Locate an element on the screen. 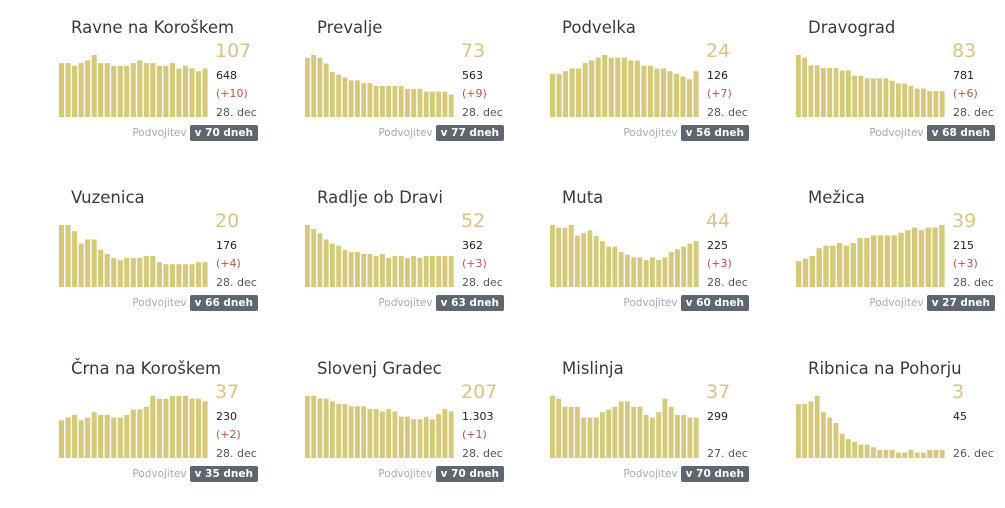 The width and height of the screenshot is (1005, 508). municipality-name: Podvelka is located at coordinates (599, 27).